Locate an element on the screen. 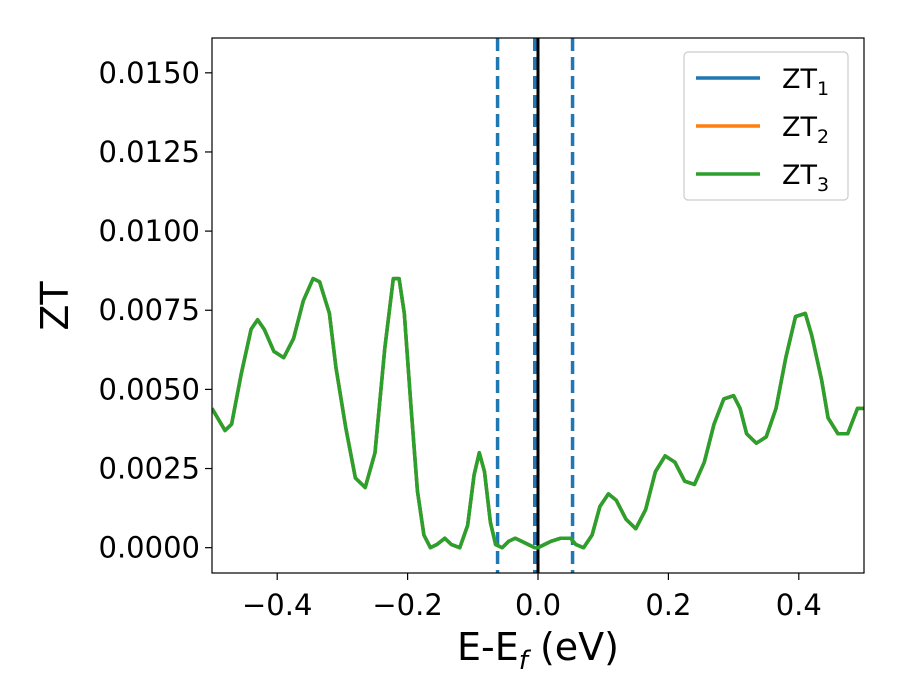 This screenshot has height=700, width=900. y-axis-label: ZT is located at coordinates (55, 306).